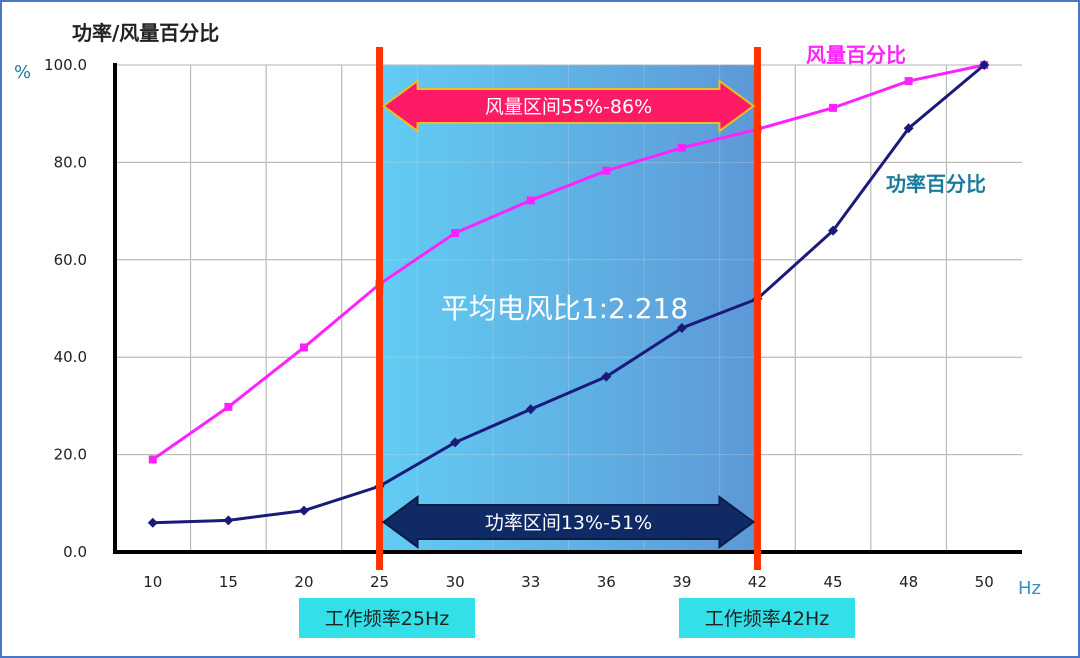 The width and height of the screenshot is (1080, 658). What do you see at coordinates (681, 582) in the screenshot?
I see `x-tick-label: 39` at bounding box center [681, 582].